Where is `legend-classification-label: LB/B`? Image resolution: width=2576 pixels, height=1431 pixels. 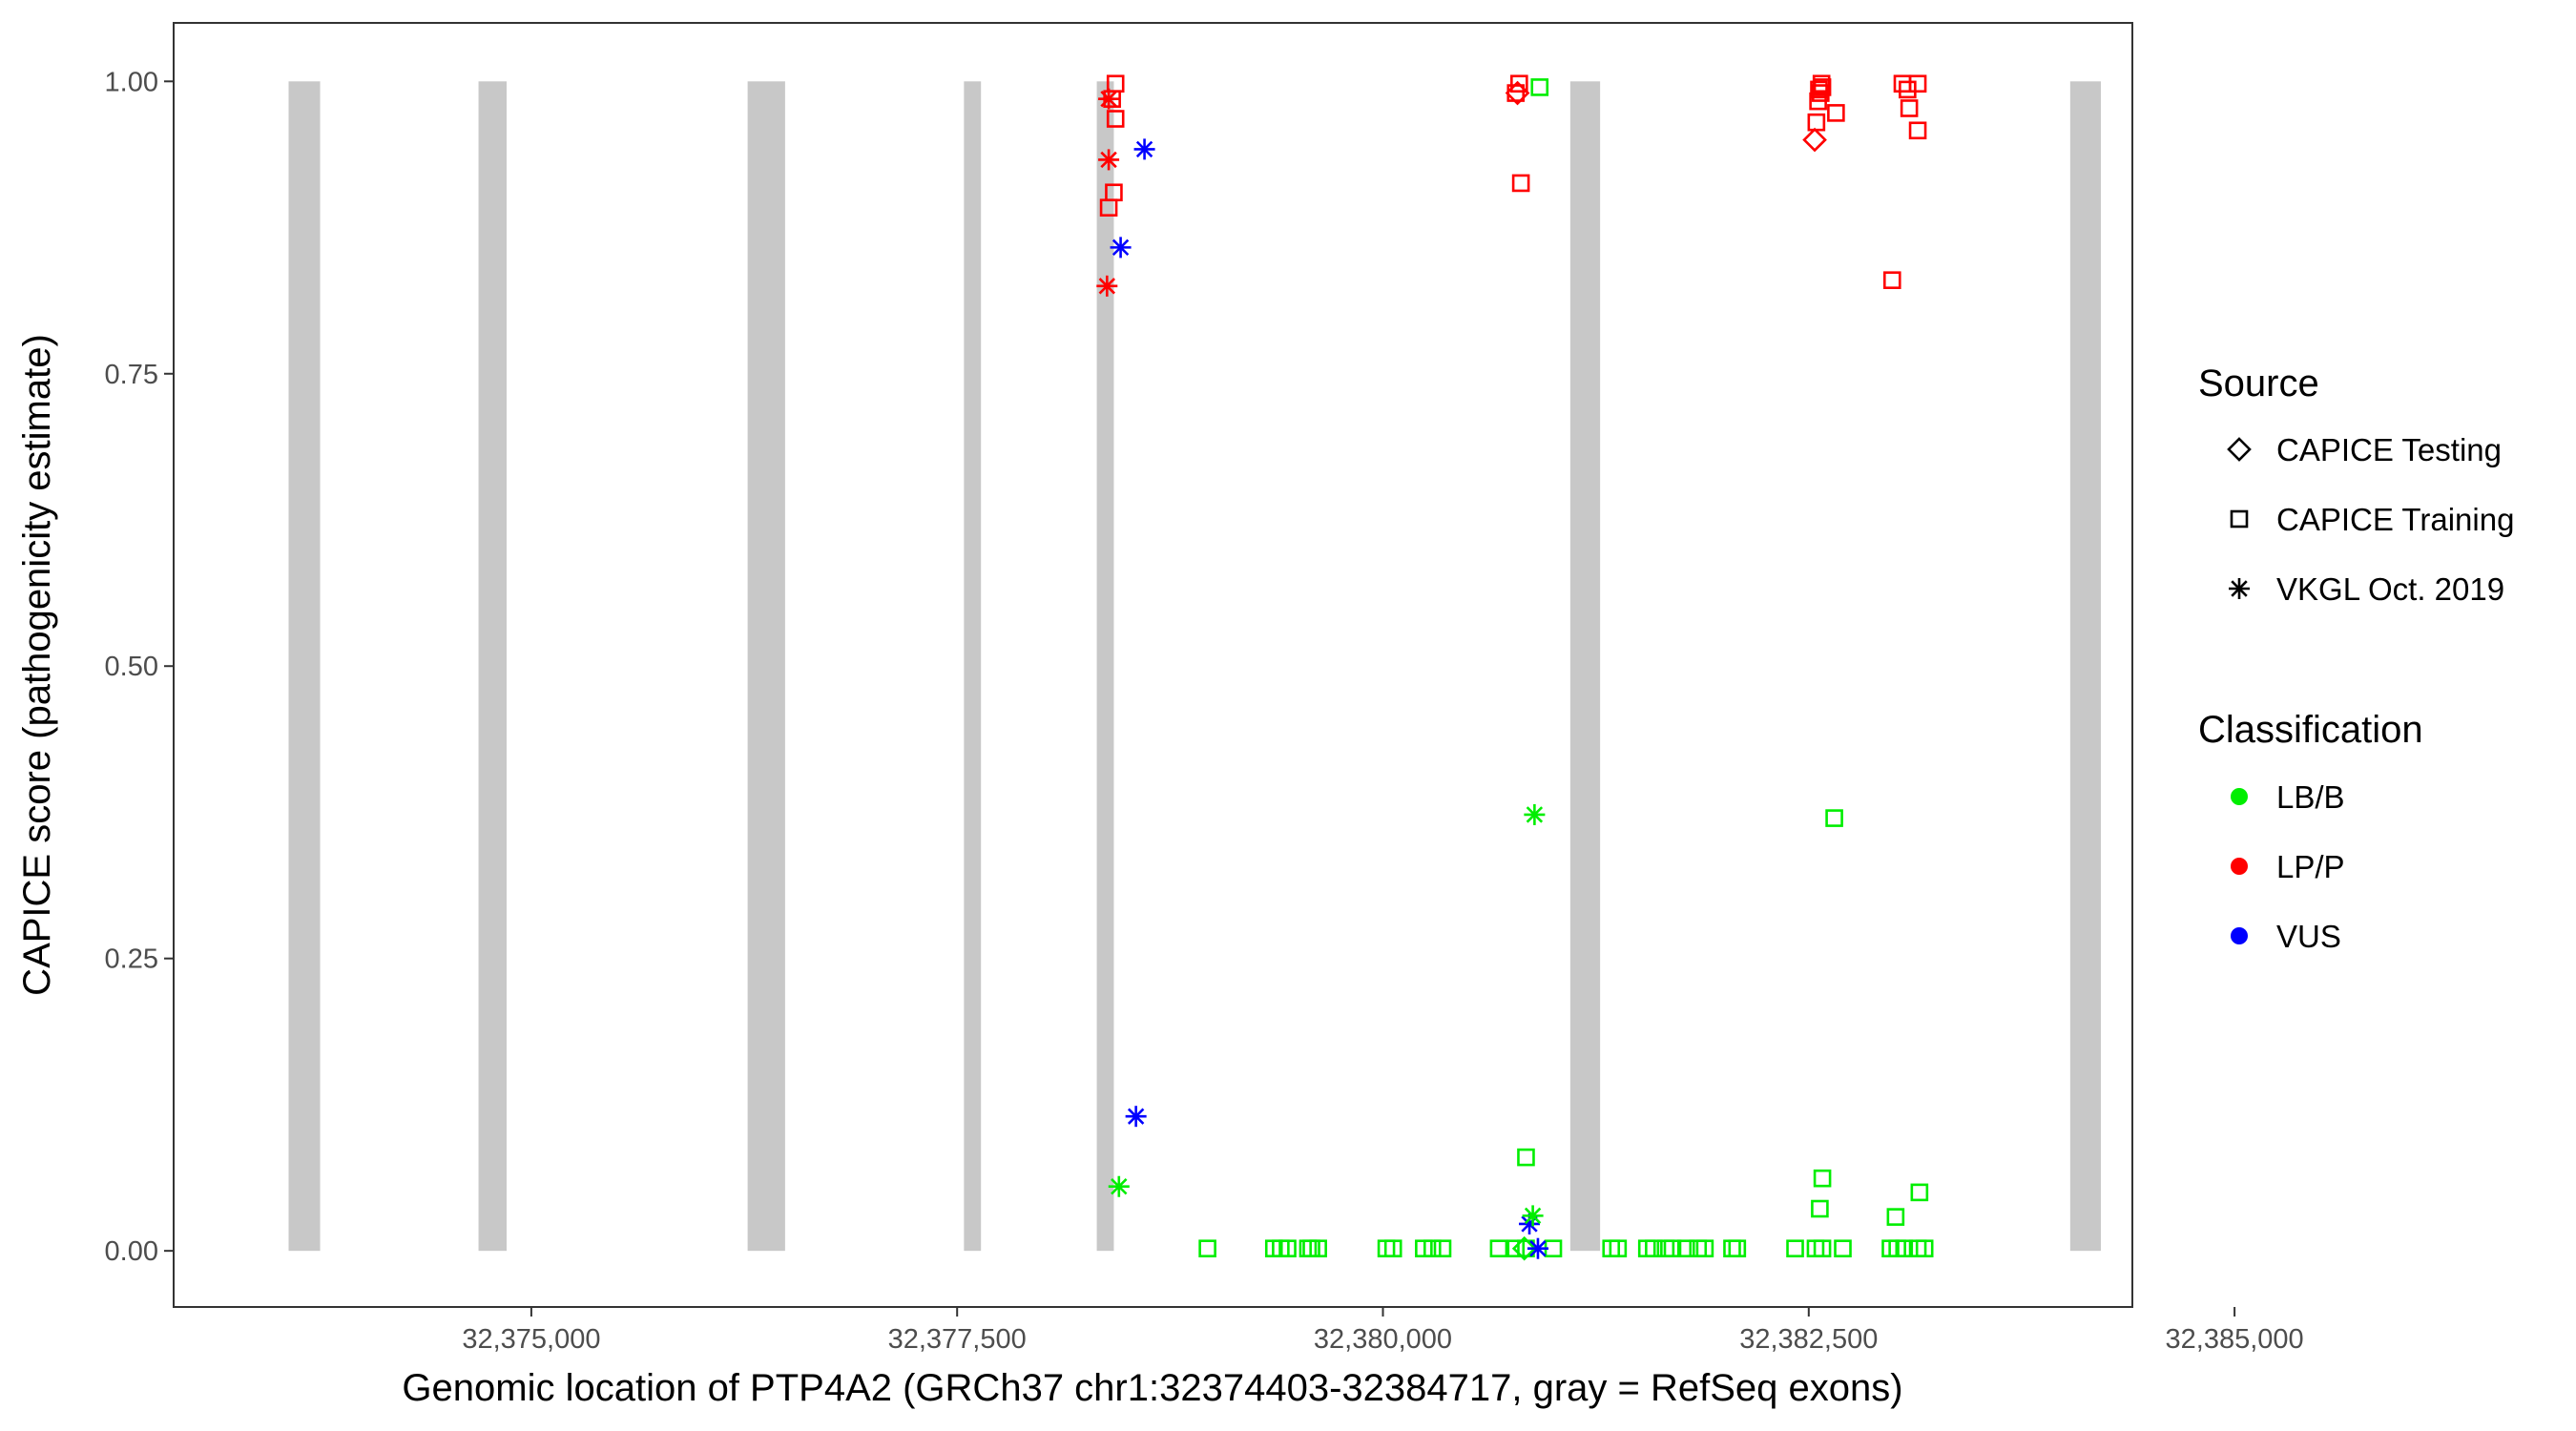 legend-classification-label: LB/B is located at coordinates (2310, 797).